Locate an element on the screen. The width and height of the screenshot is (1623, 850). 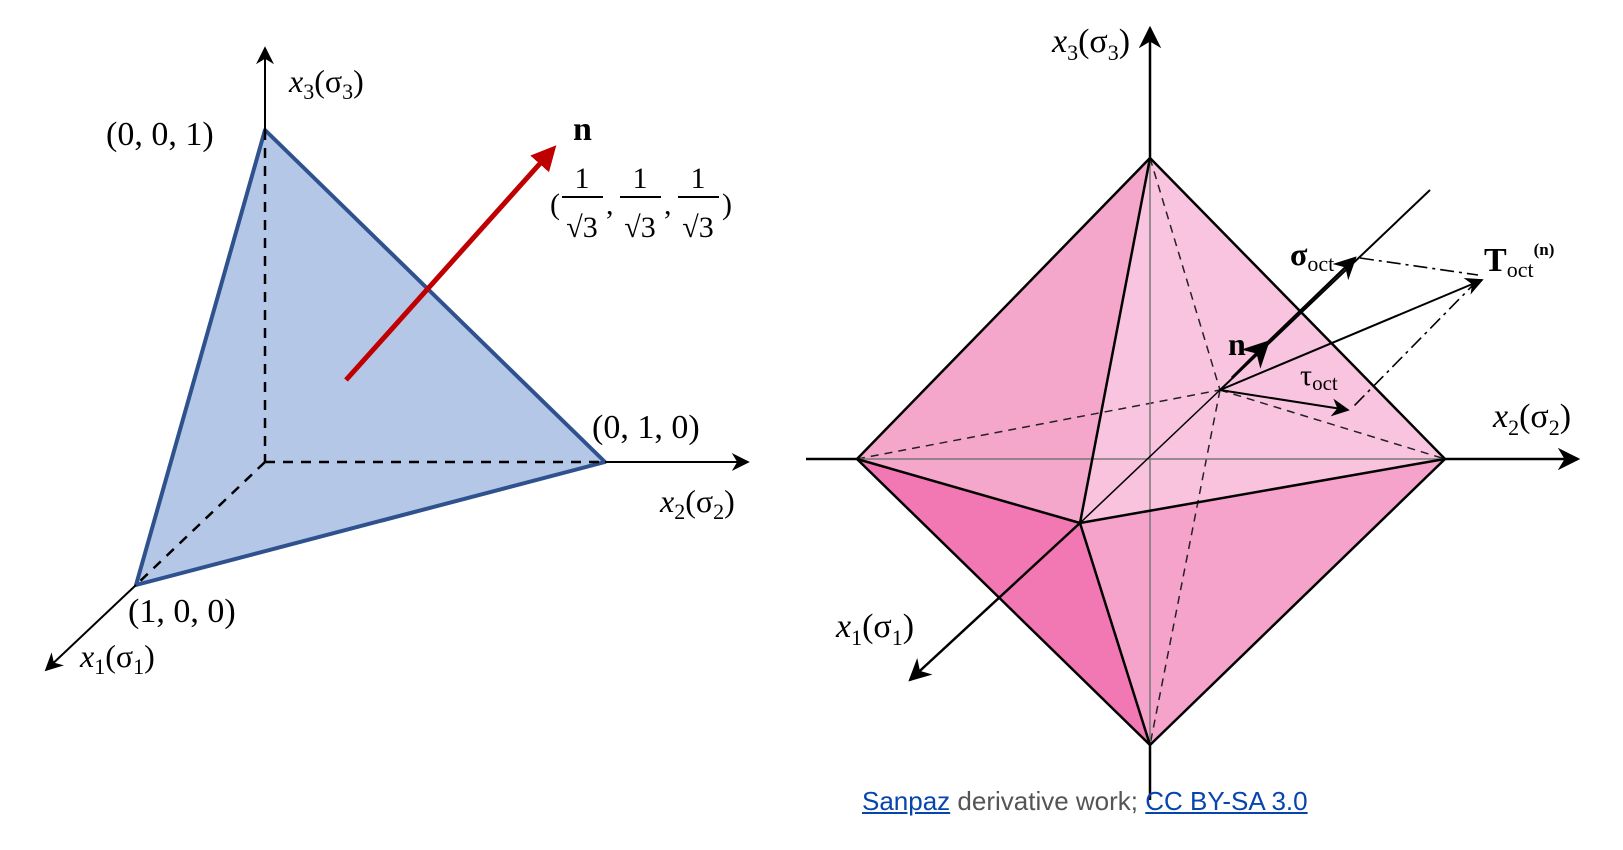
left-x3-axis-label: x3(σ3) is located at coordinates (326, 83).